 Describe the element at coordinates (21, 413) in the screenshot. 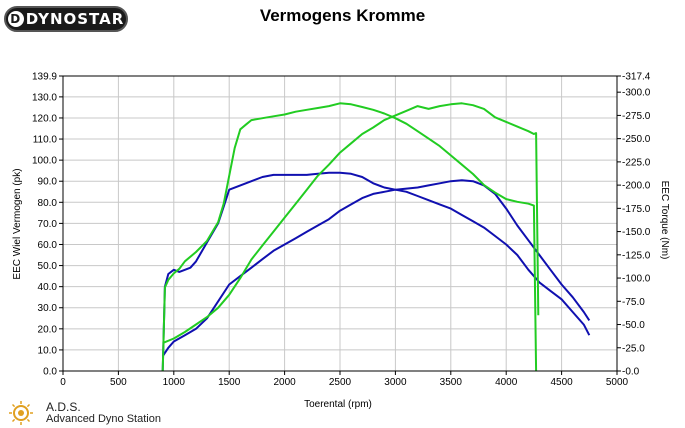

I see `ads-sun-icon` at that location.